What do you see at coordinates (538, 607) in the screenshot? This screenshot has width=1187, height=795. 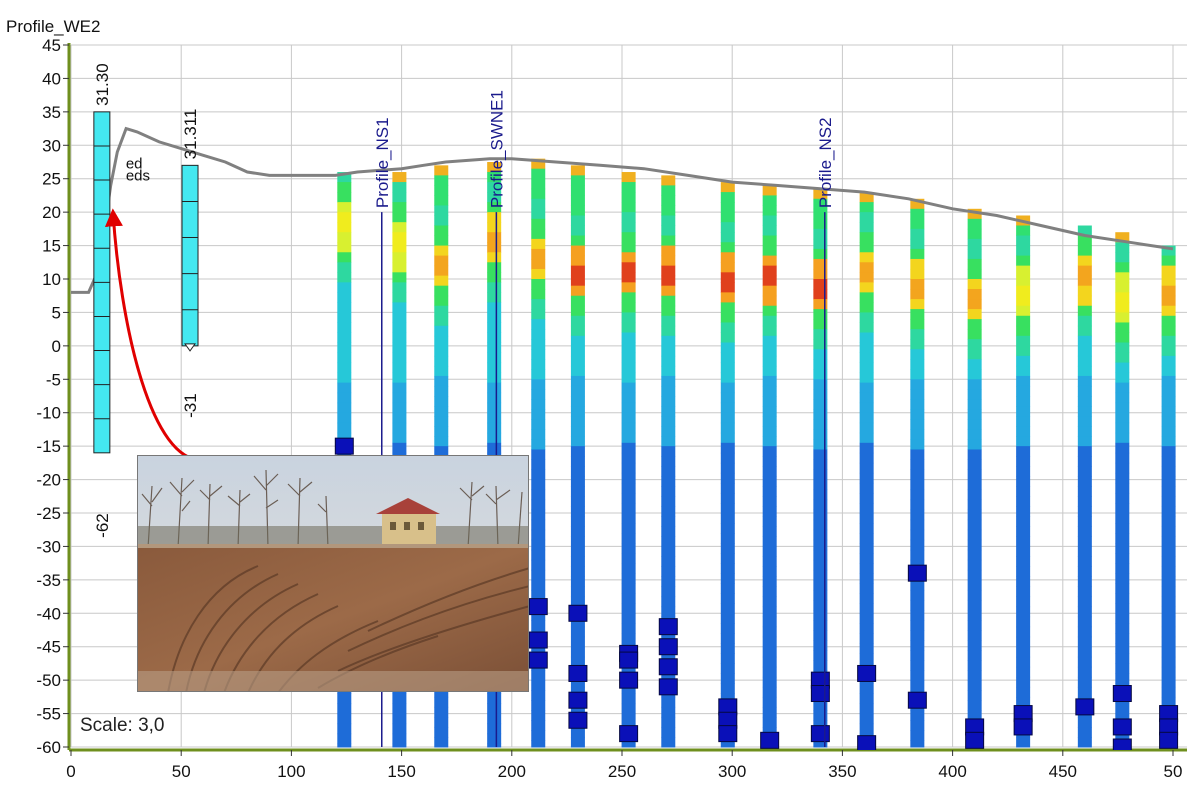 I see `sounding-block` at bounding box center [538, 607].